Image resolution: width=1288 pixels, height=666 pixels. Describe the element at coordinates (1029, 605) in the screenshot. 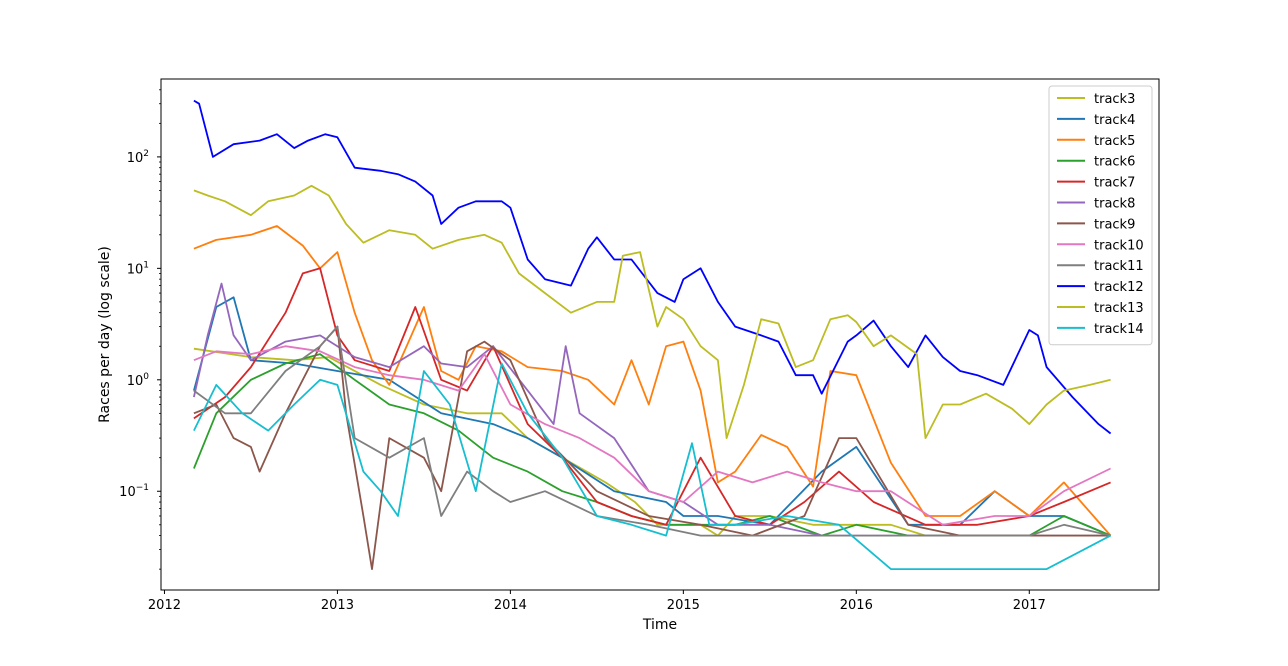

I see `x-tick-label: 2017` at that location.